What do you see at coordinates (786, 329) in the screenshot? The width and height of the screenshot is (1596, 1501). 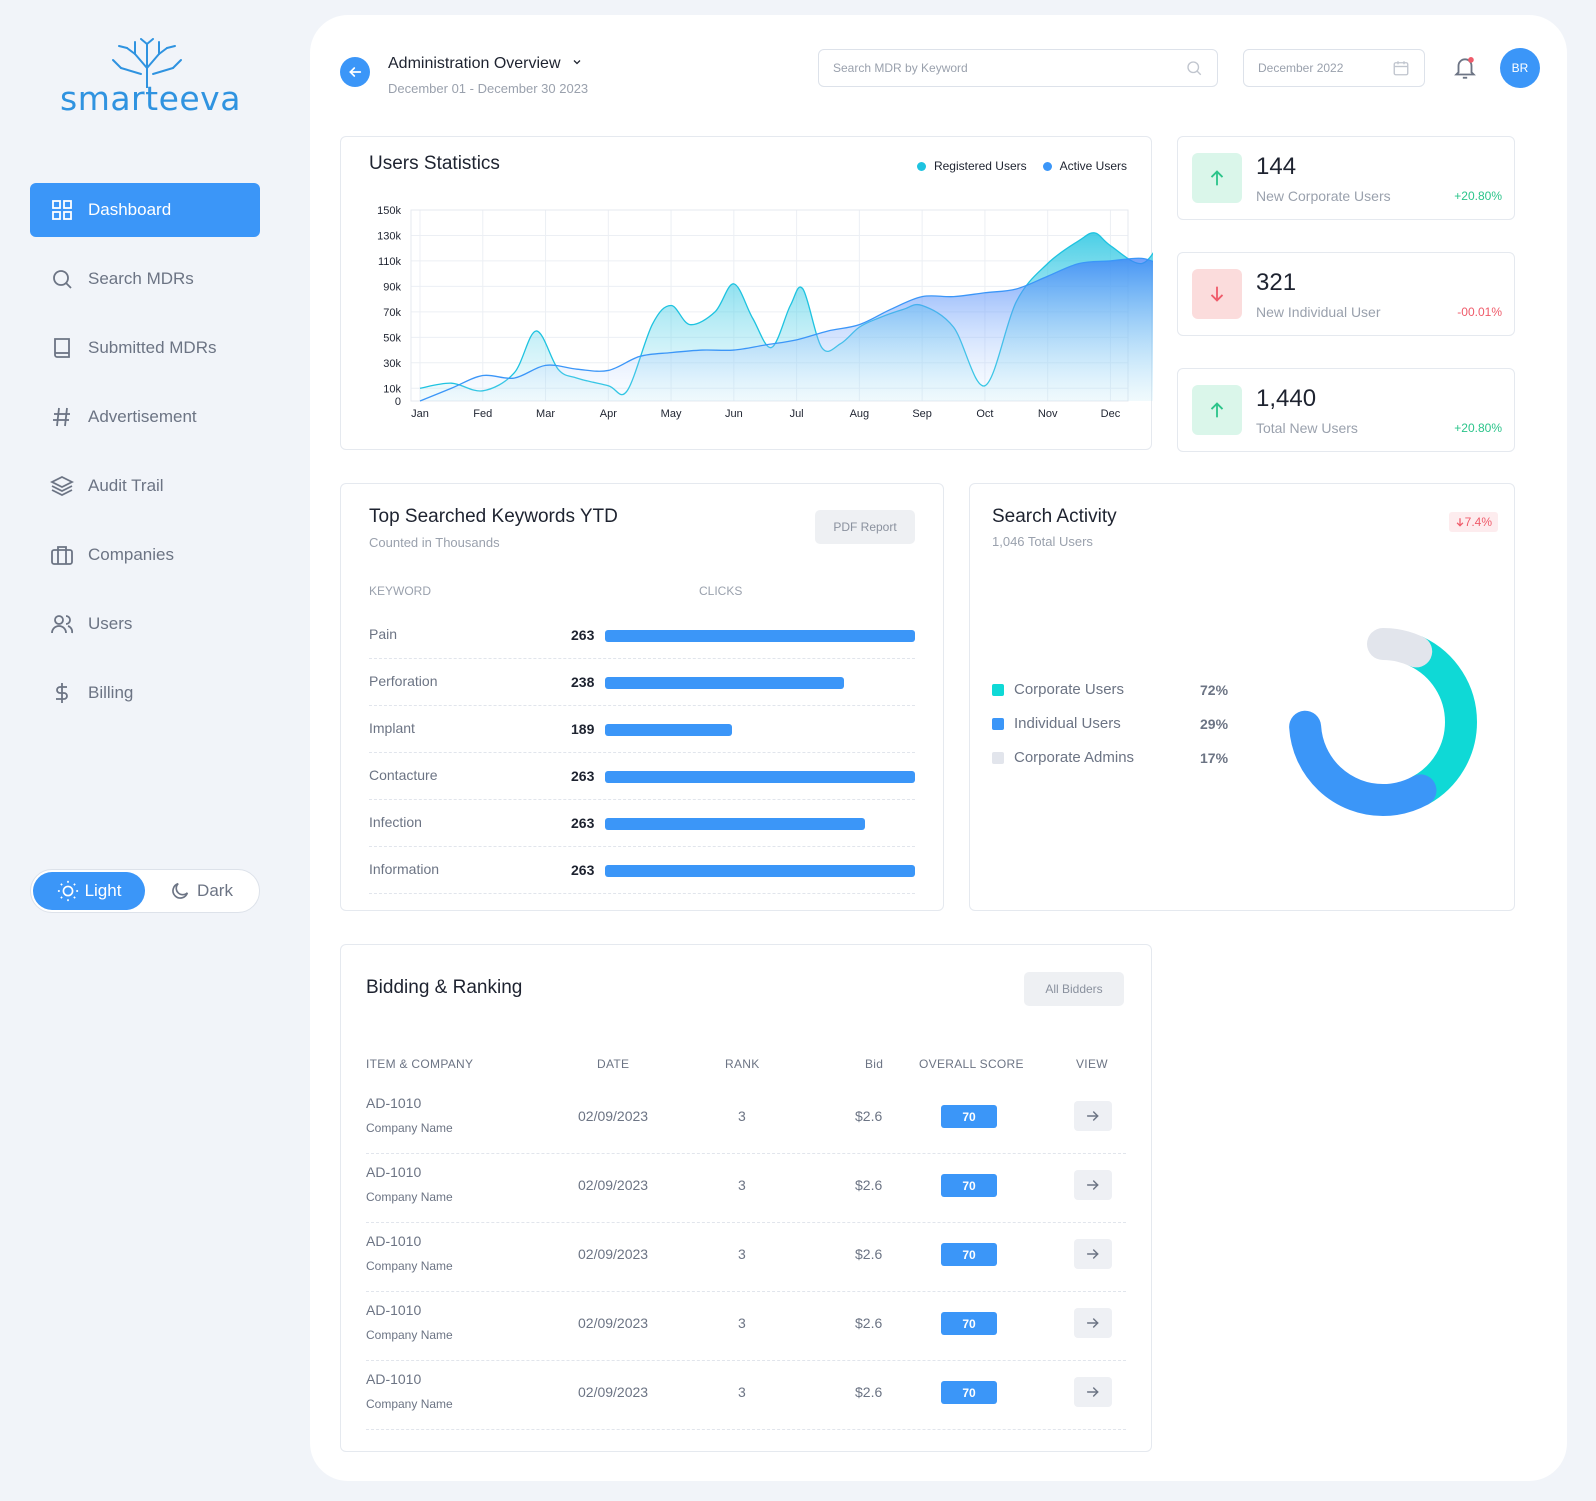 I see `series-line-active` at bounding box center [786, 329].